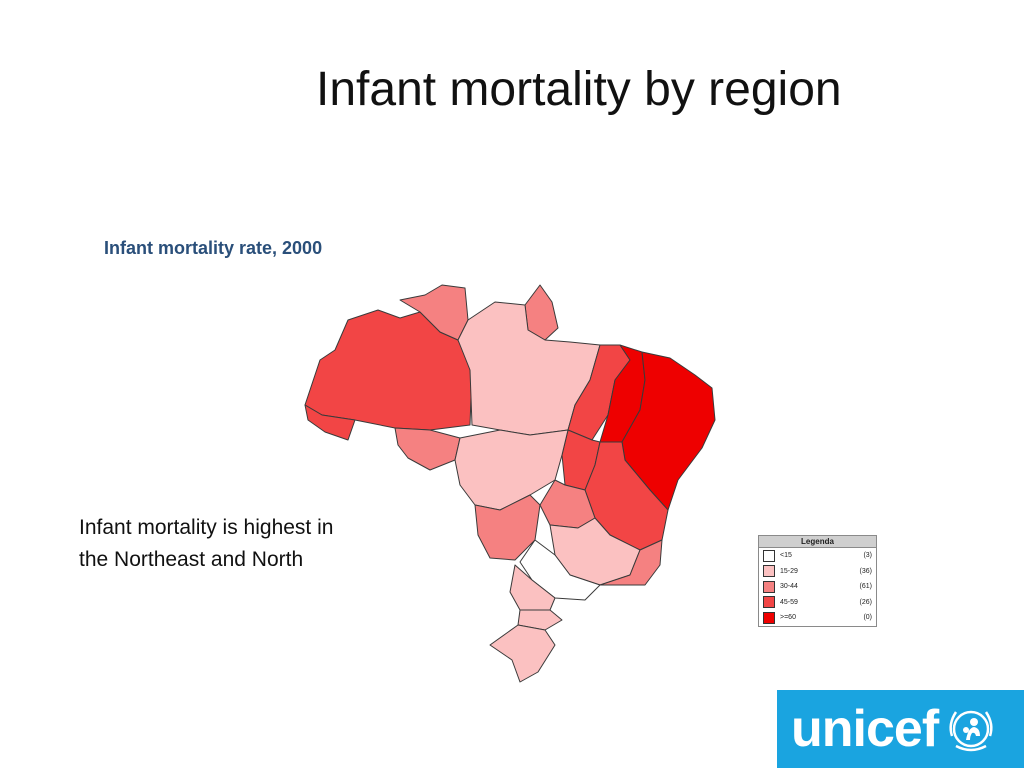 This screenshot has height=768, width=1024. Describe the element at coordinates (789, 602) in the screenshot. I see `legend-label: 45-59` at that location.